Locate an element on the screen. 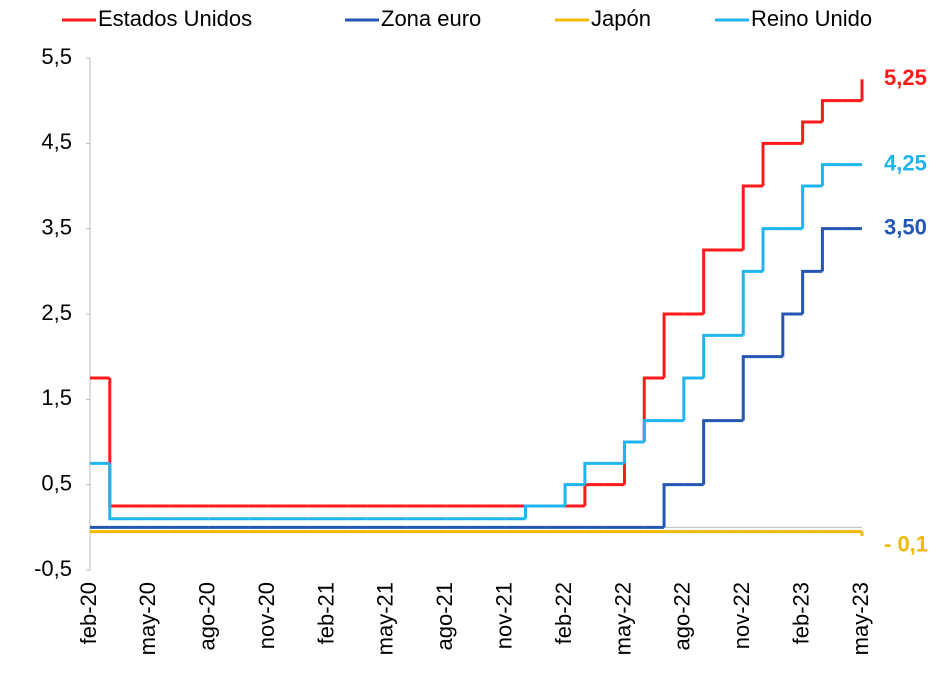  x-tick-label: may-21 is located at coordinates (385, 618).